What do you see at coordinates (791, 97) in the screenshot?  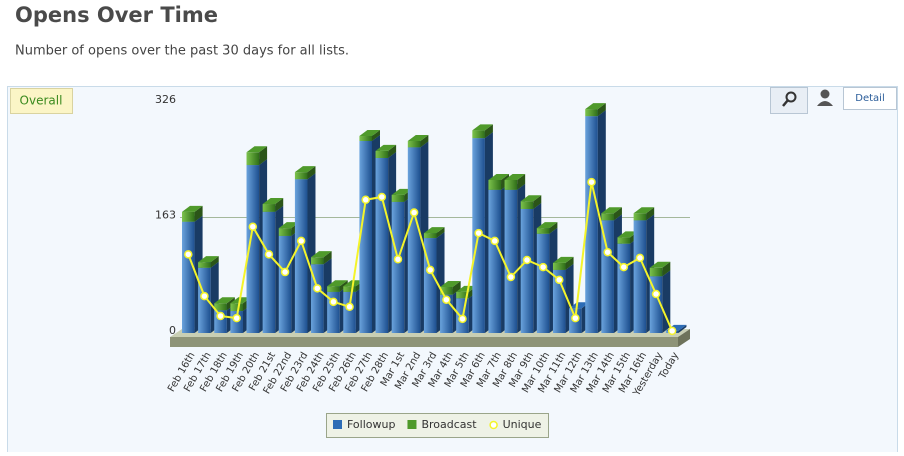 I see `zoom-icon` at bounding box center [791, 97].